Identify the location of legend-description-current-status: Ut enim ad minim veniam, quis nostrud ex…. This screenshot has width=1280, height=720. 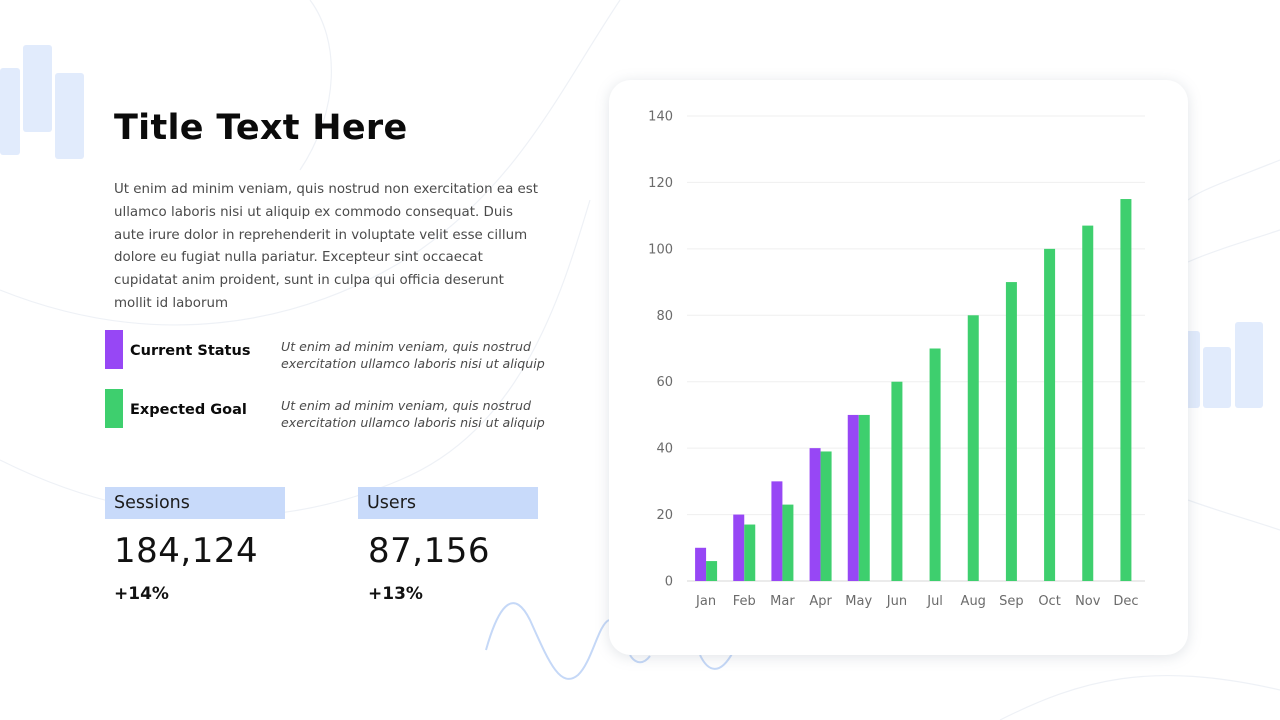
(413, 355).